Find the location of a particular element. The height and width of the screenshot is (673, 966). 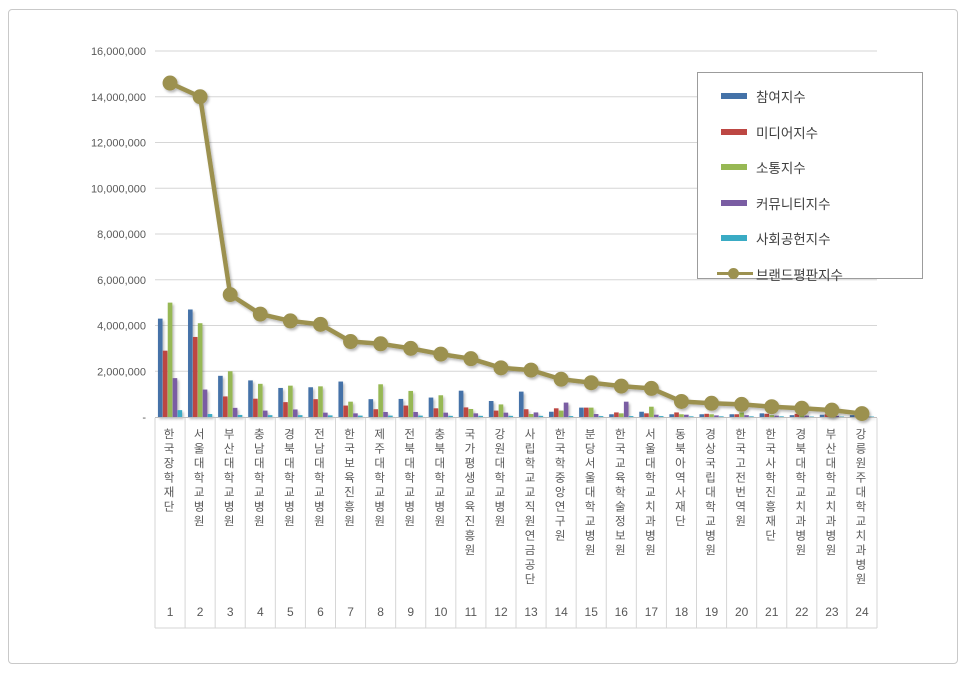

rank-label: 14 is located at coordinates (561, 612).